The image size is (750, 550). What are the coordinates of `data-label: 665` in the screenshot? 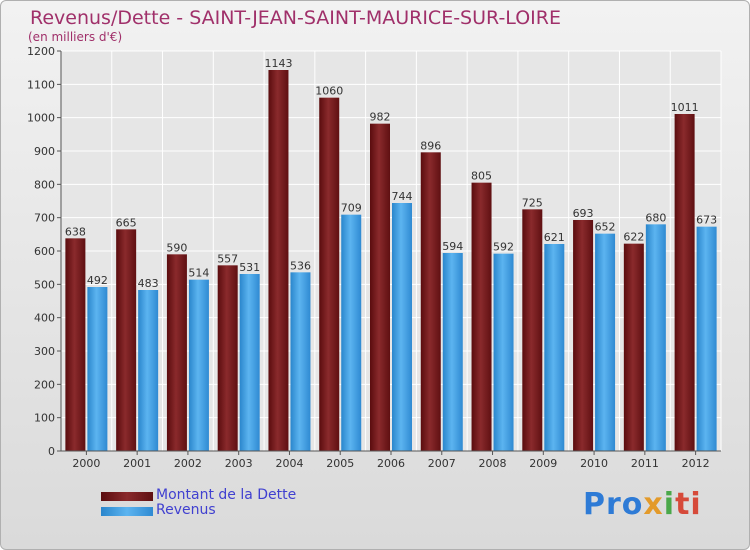 It's located at (126, 222).